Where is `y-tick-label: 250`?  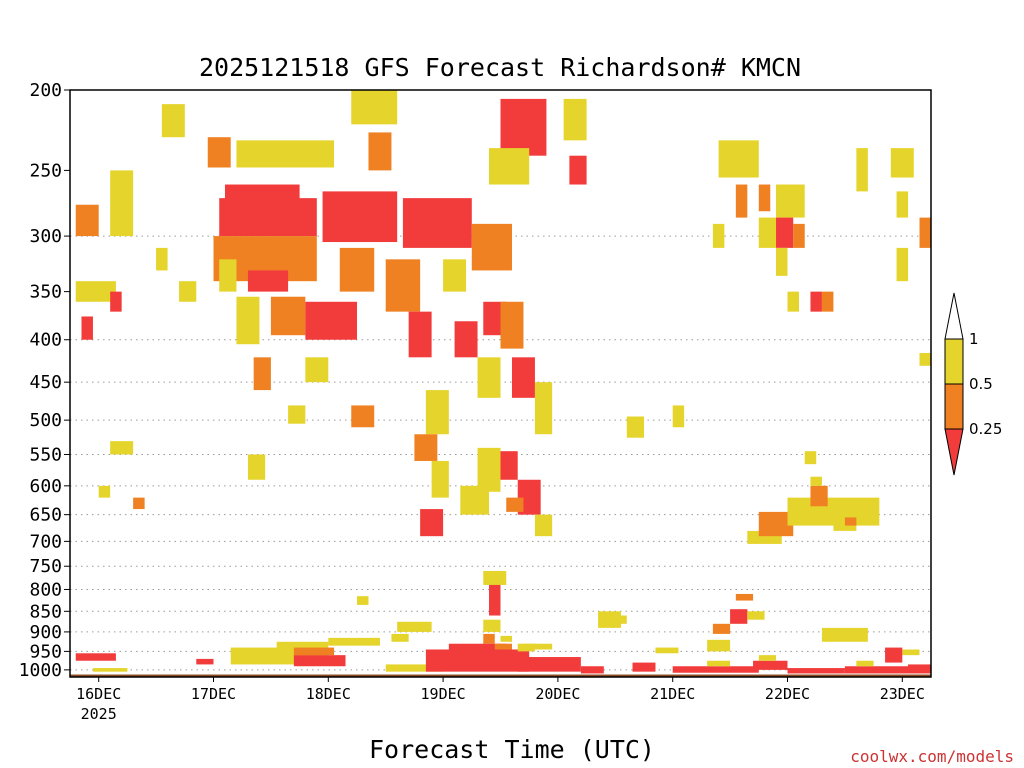
y-tick-label: 250 is located at coordinates (45, 170).